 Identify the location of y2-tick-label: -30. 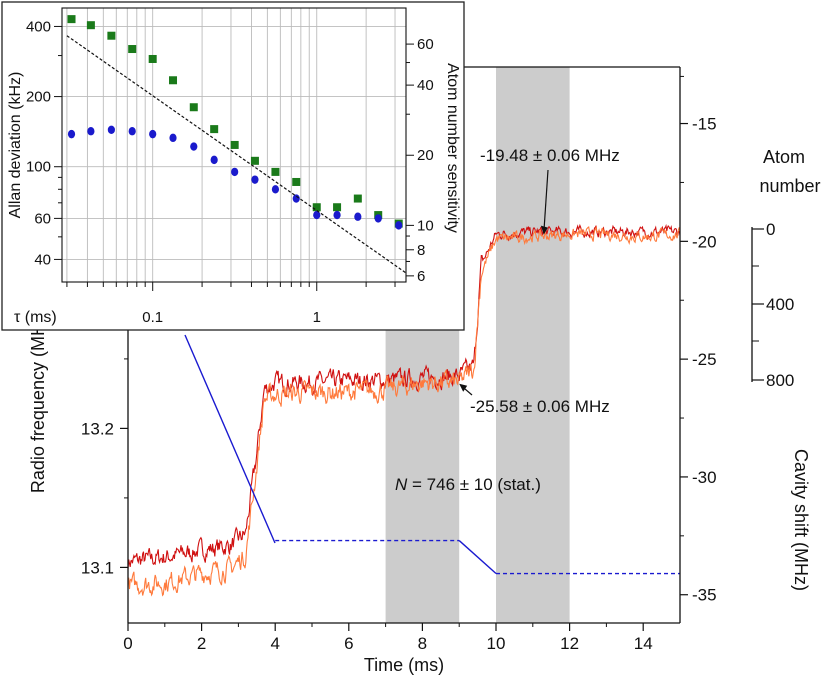
(704, 477).